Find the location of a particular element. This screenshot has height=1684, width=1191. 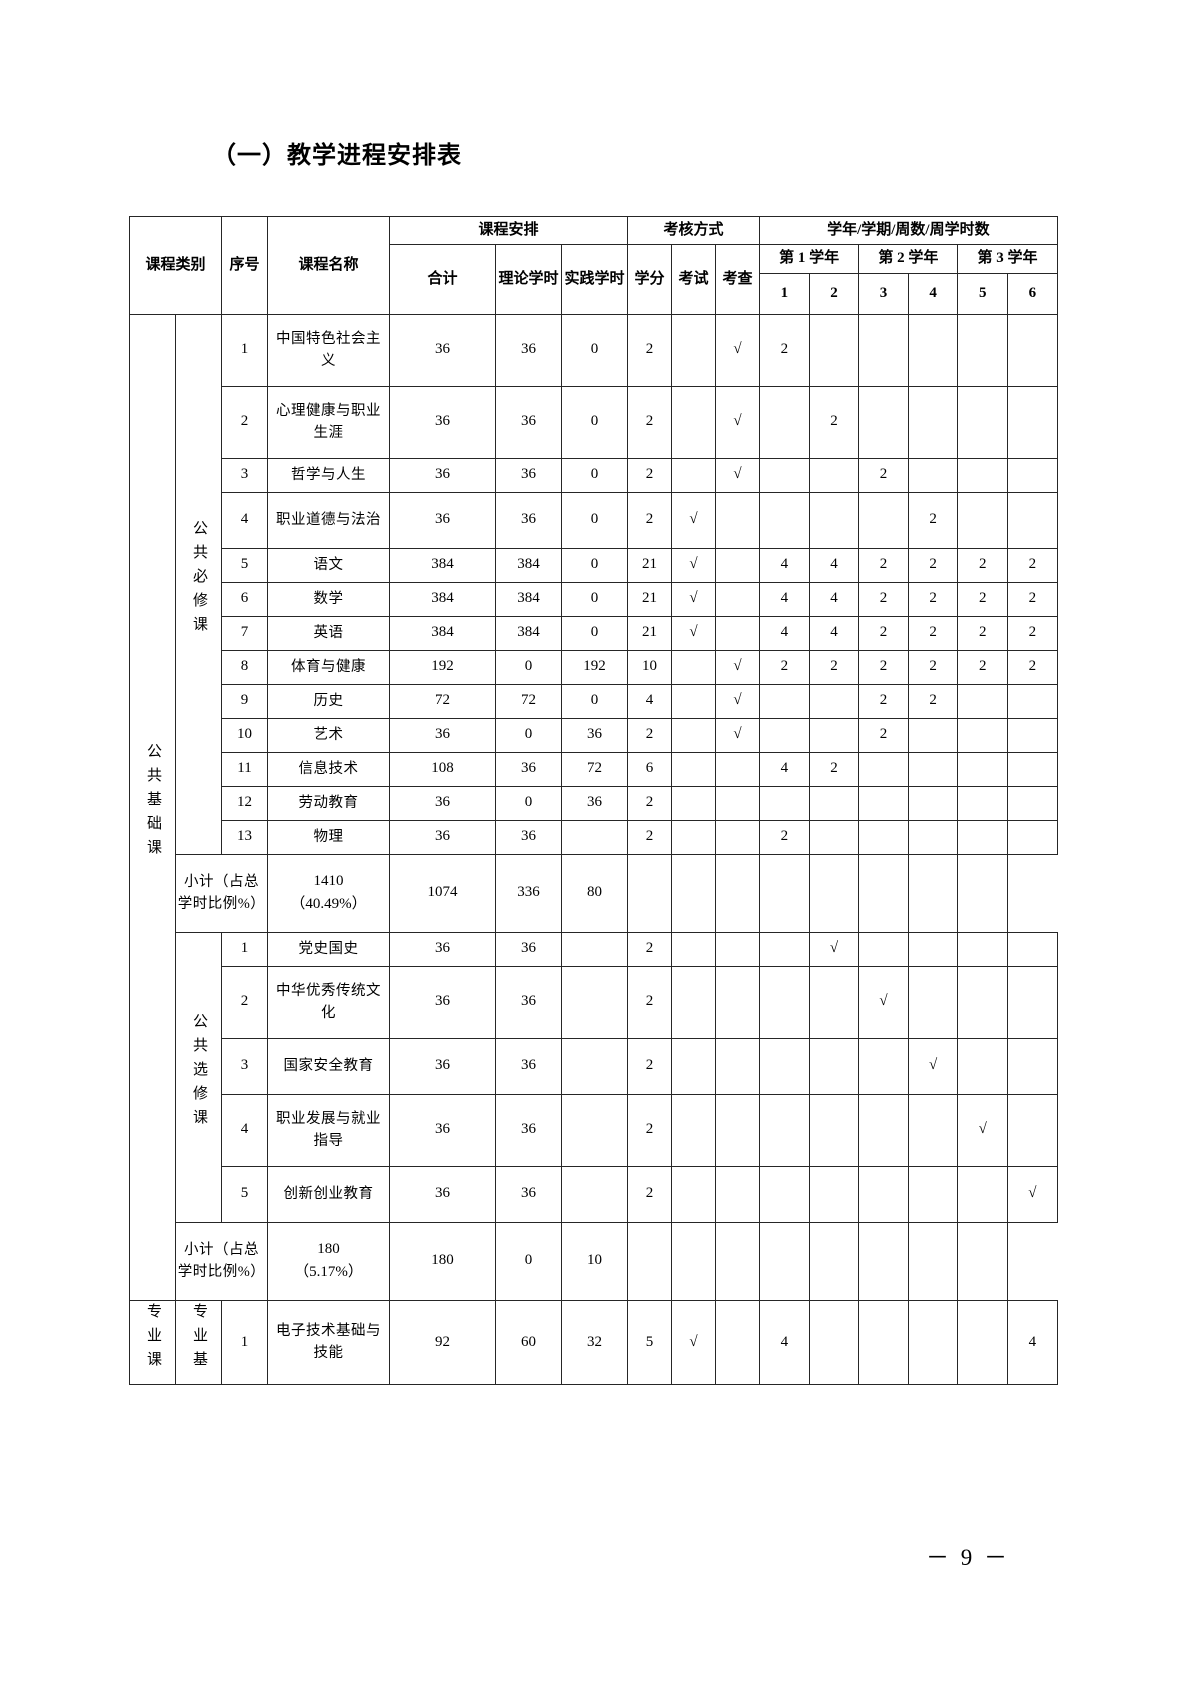

cell-seq: 4 is located at coordinates (245, 520).